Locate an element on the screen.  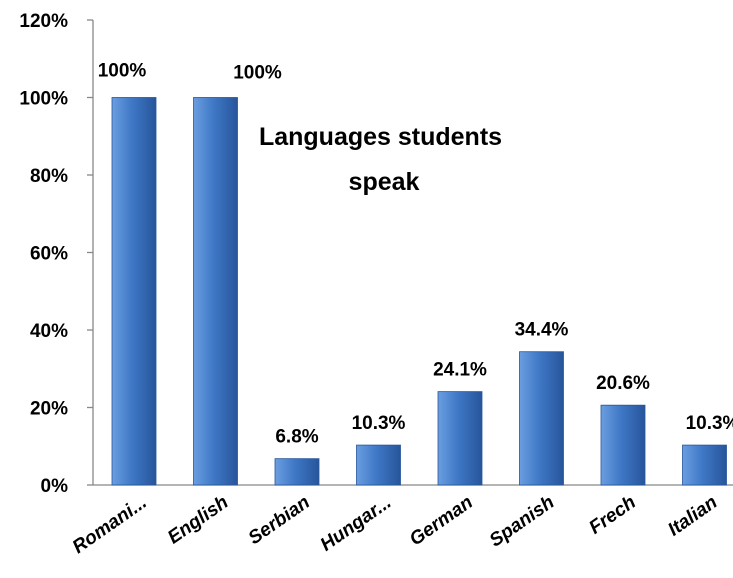
y-tick-label: 40% is located at coordinates (49, 331).